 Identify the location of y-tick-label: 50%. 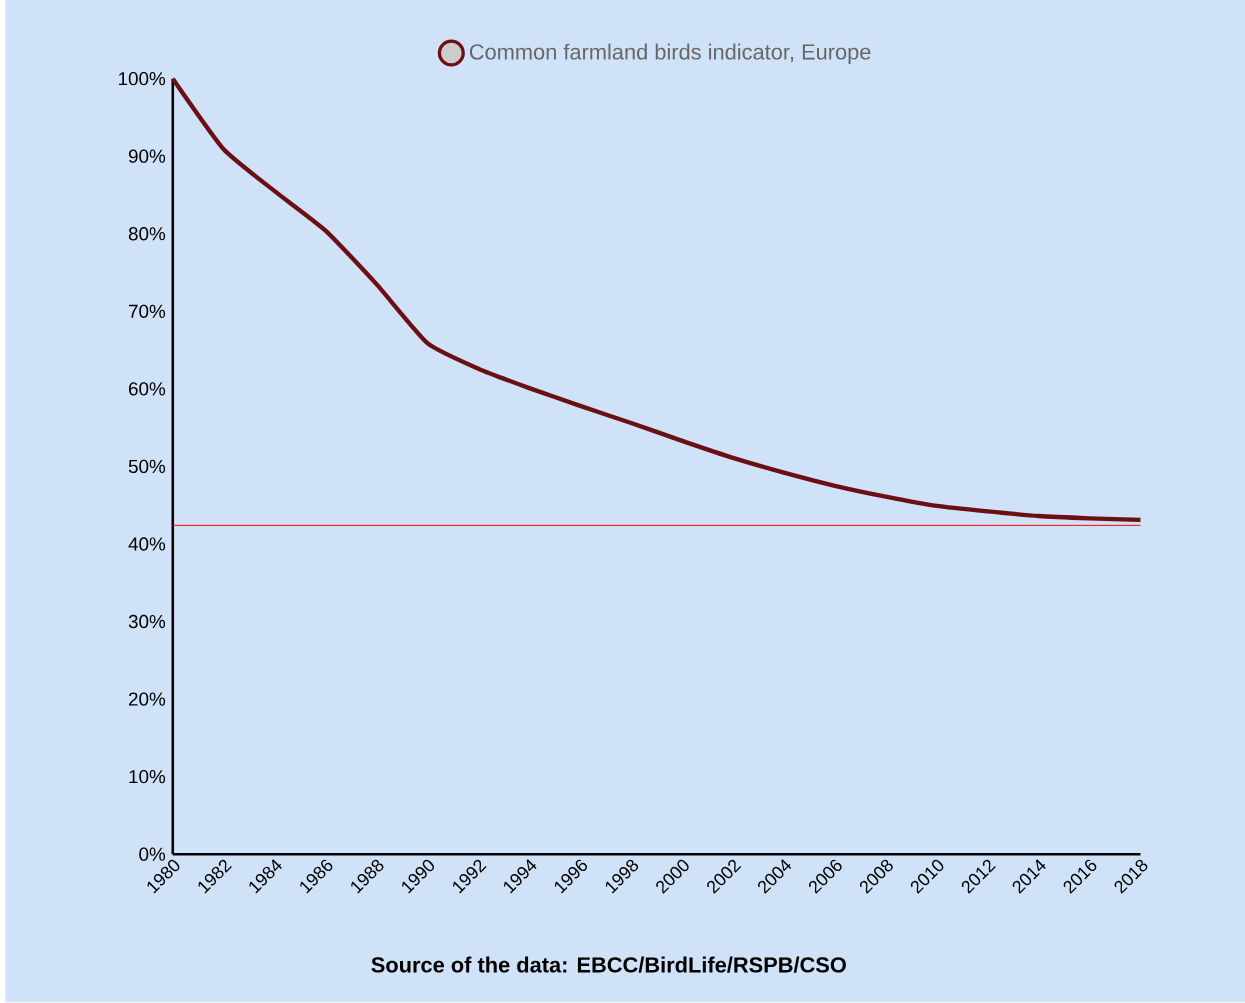
(147, 466).